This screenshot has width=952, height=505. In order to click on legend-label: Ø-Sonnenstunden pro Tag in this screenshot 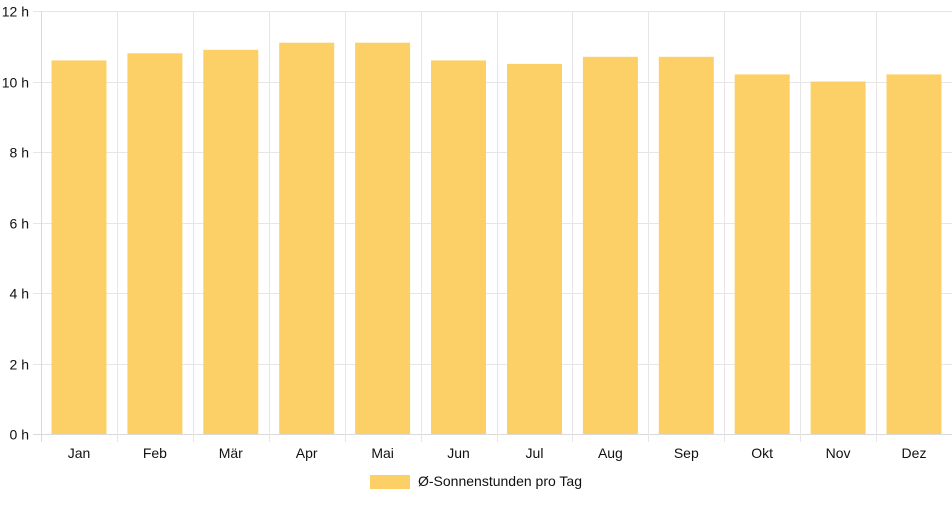, I will do `click(500, 481)`.